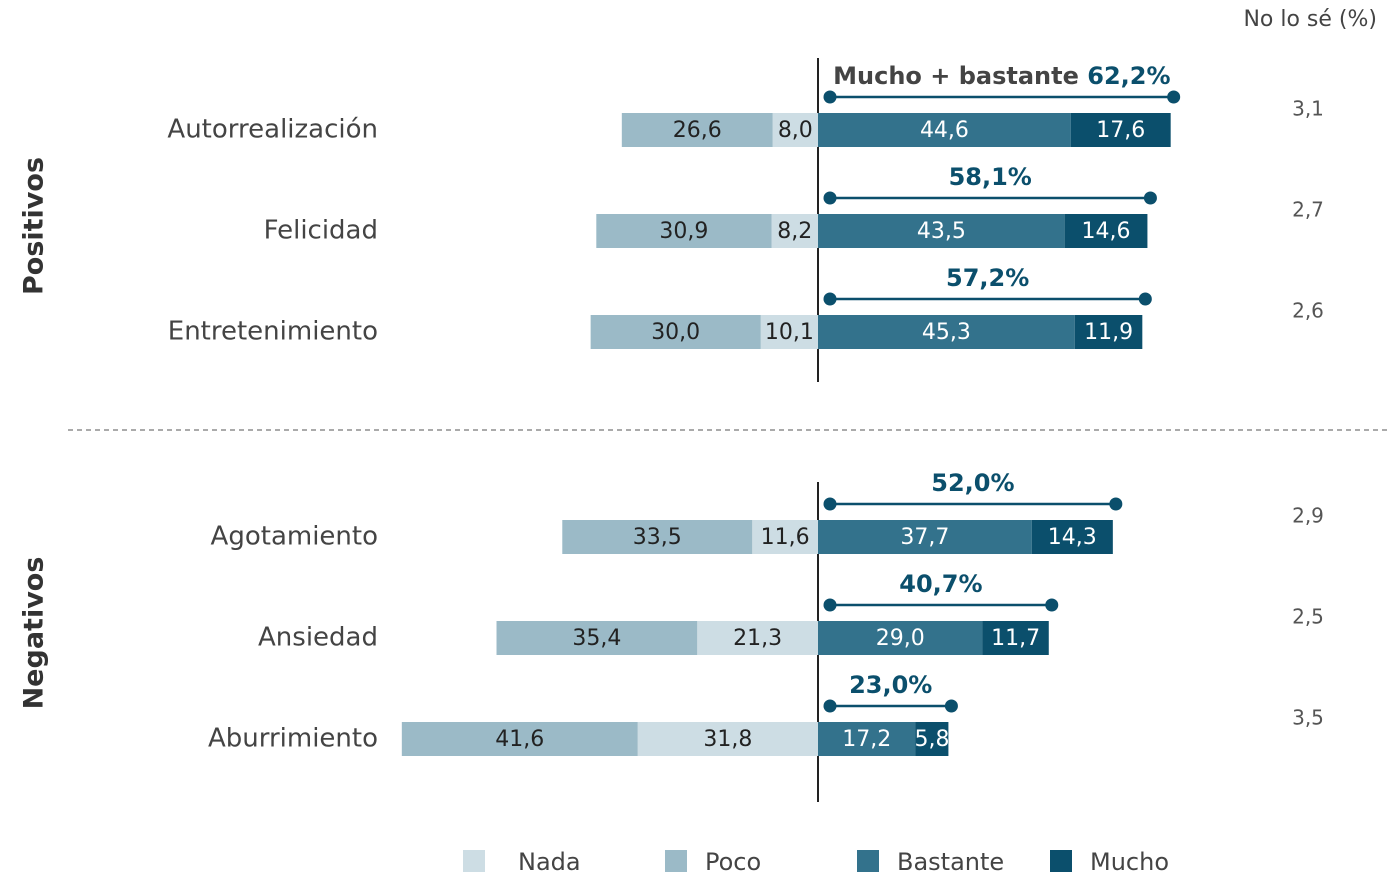 The height and width of the screenshot is (876, 1389). What do you see at coordinates (1308, 516) in the screenshot?
I see `unknown-value: 2,9` at bounding box center [1308, 516].